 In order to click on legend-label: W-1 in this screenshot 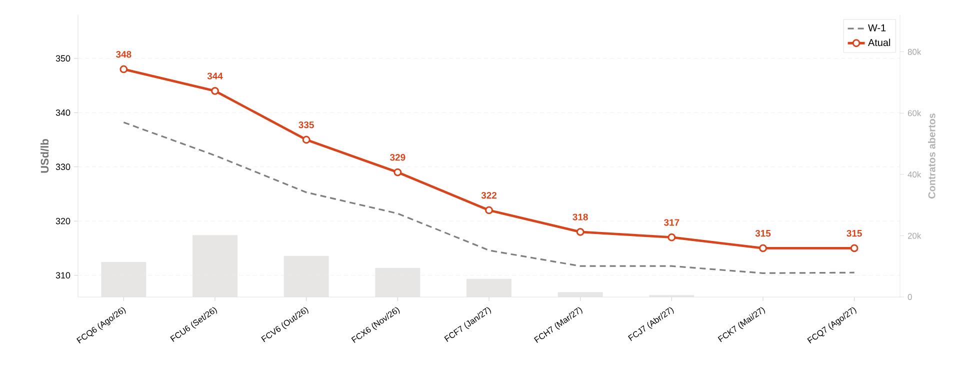, I will do `click(877, 28)`.